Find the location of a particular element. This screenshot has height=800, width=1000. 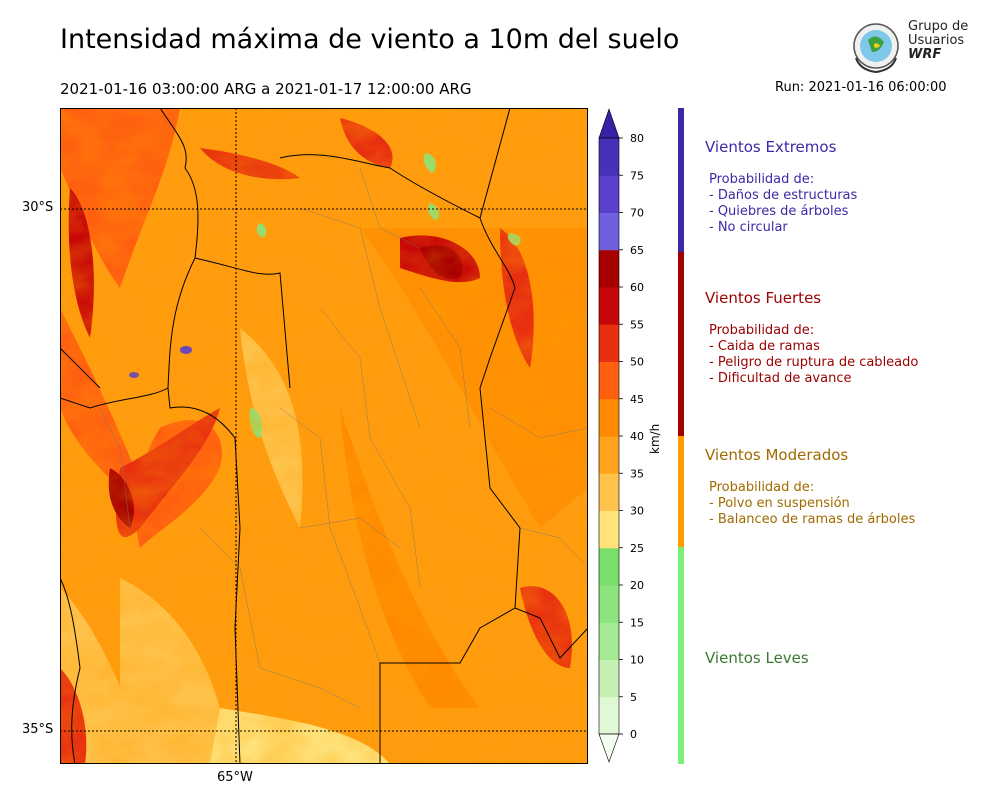

colorbar-tick-label: 25 is located at coordinates (637, 548).